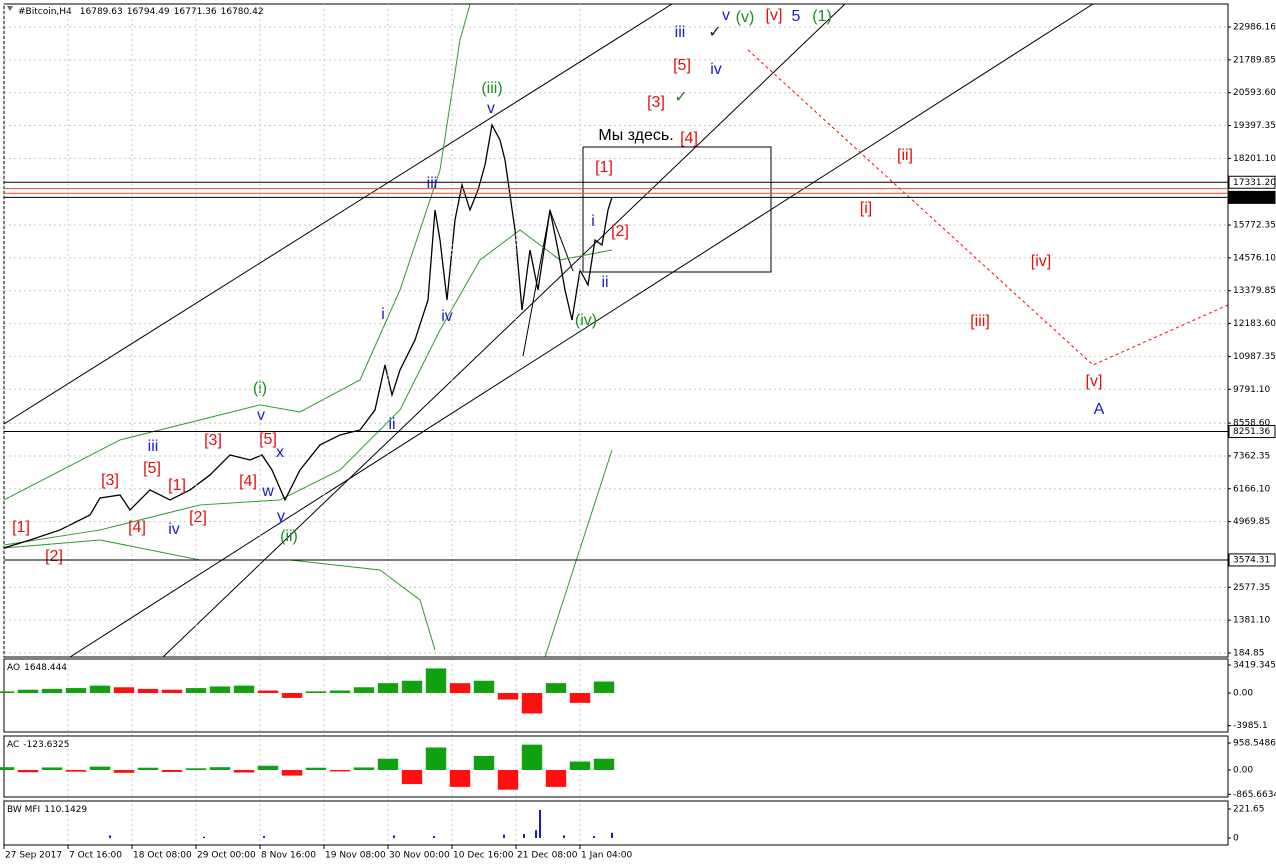  I want to click on y-tick-label: -3985.1, so click(1250, 726).